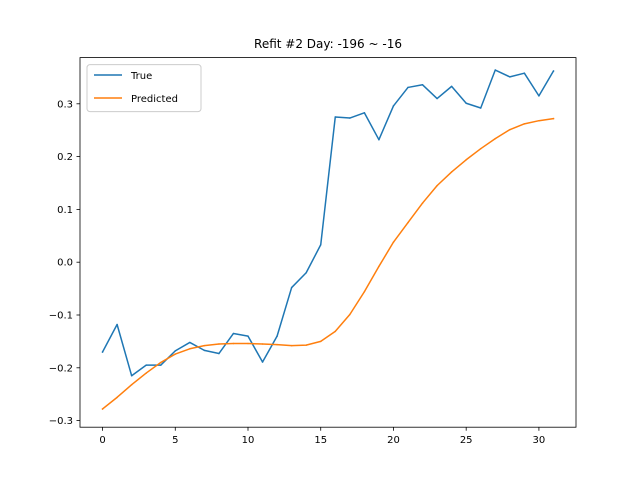 This screenshot has height=484, width=640. Describe the element at coordinates (61, 368) in the screenshot. I see `y-tick-label: −0.2` at that location.